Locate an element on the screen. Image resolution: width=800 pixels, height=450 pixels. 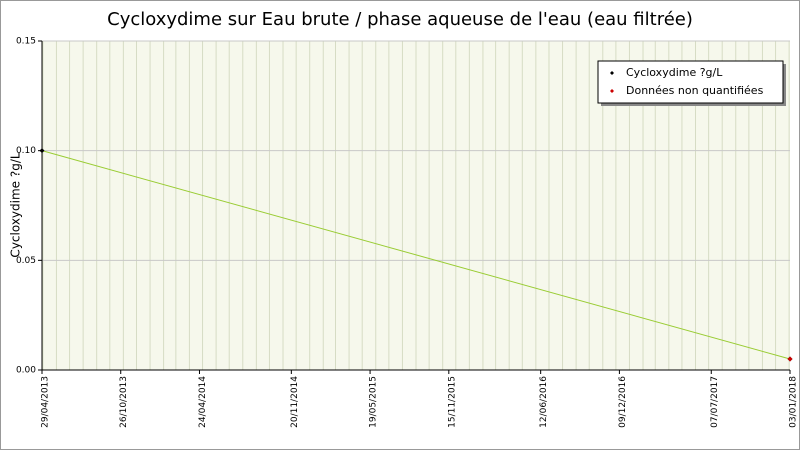
x-tick-label: 12/06/2016 is located at coordinates (544, 402).